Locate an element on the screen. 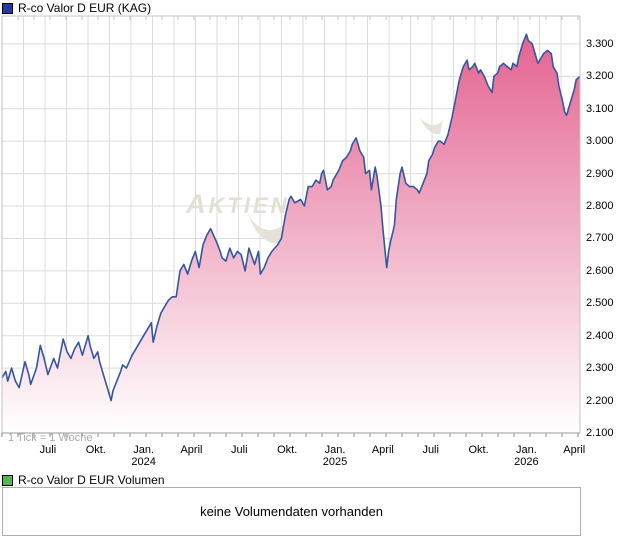 The height and width of the screenshot is (546, 620). volume-series-swatch is located at coordinates (7, 480).